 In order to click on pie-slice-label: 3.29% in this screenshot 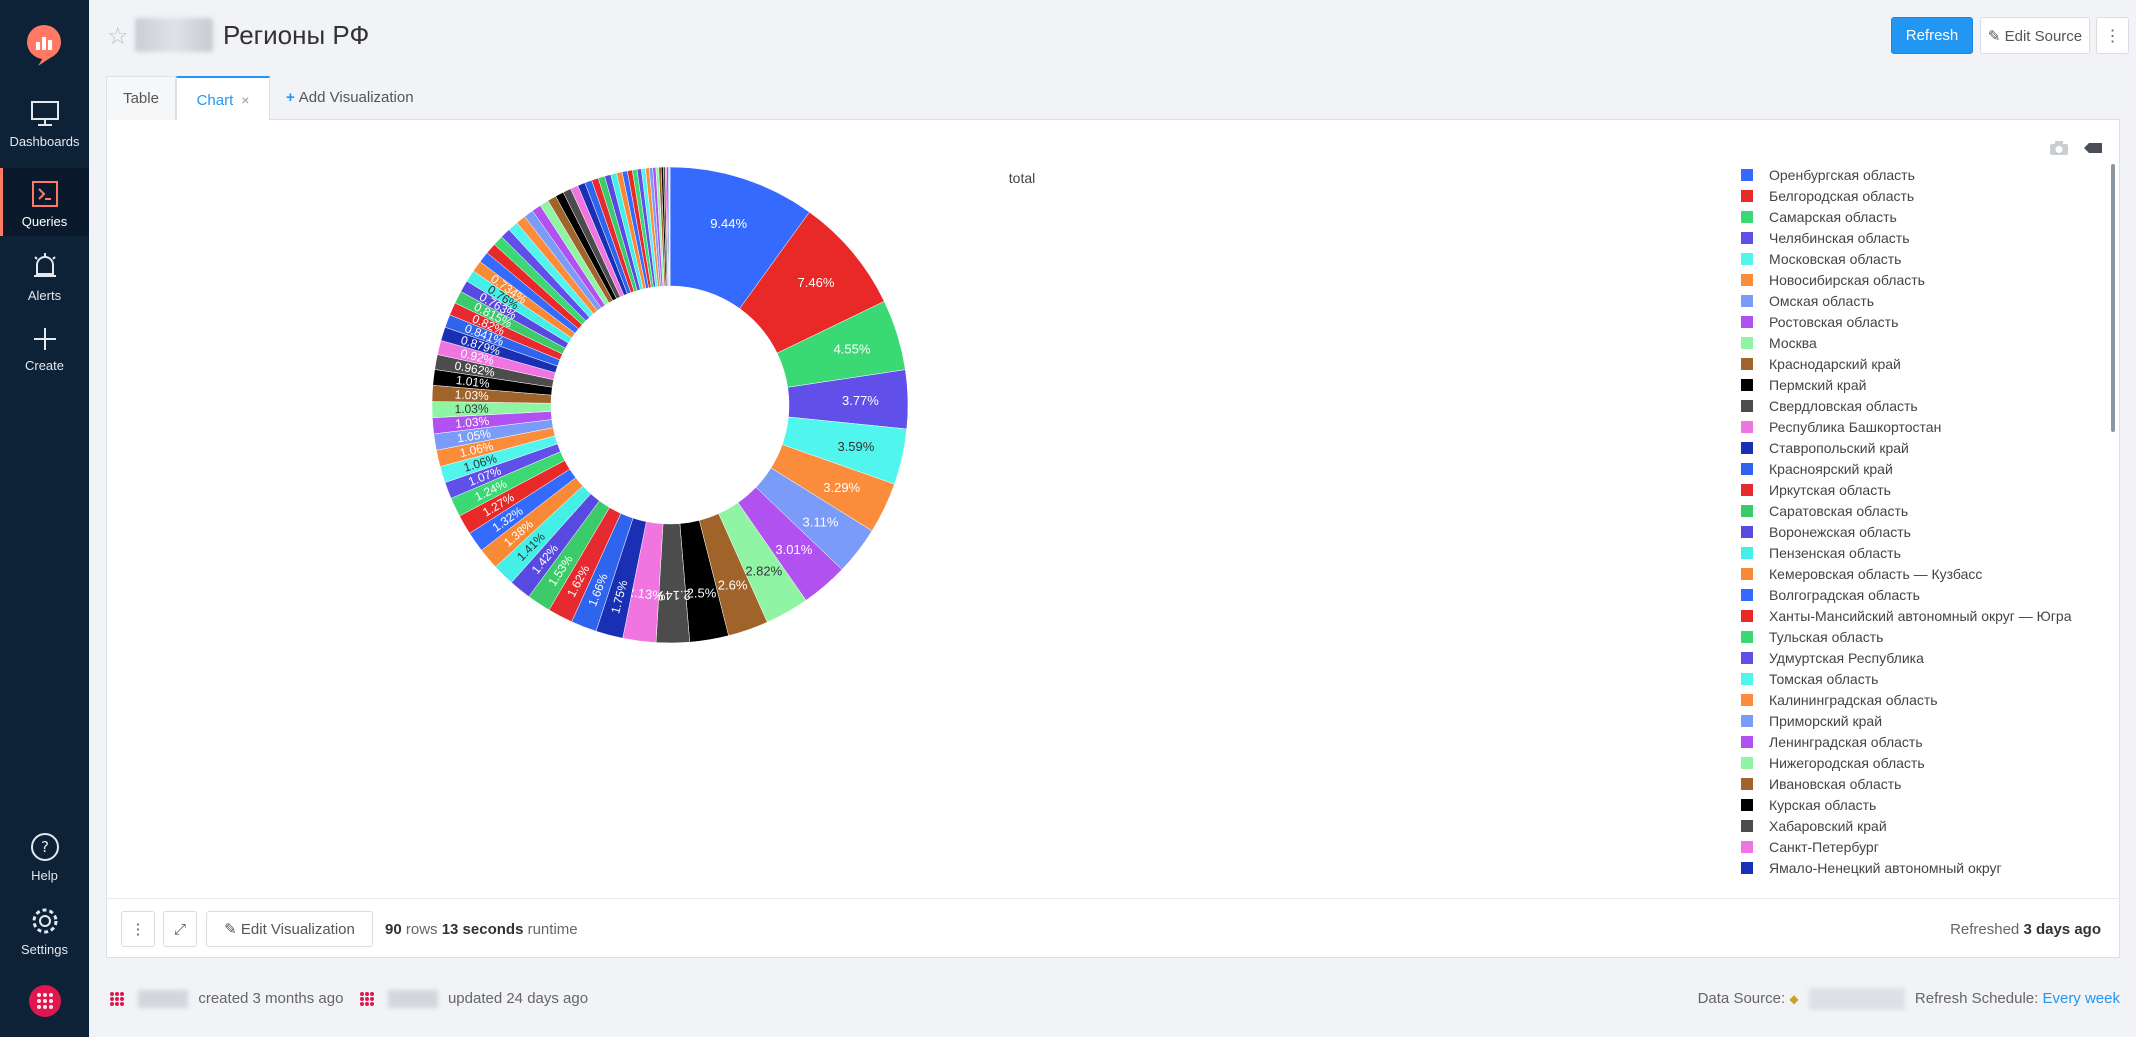, I will do `click(841, 487)`.